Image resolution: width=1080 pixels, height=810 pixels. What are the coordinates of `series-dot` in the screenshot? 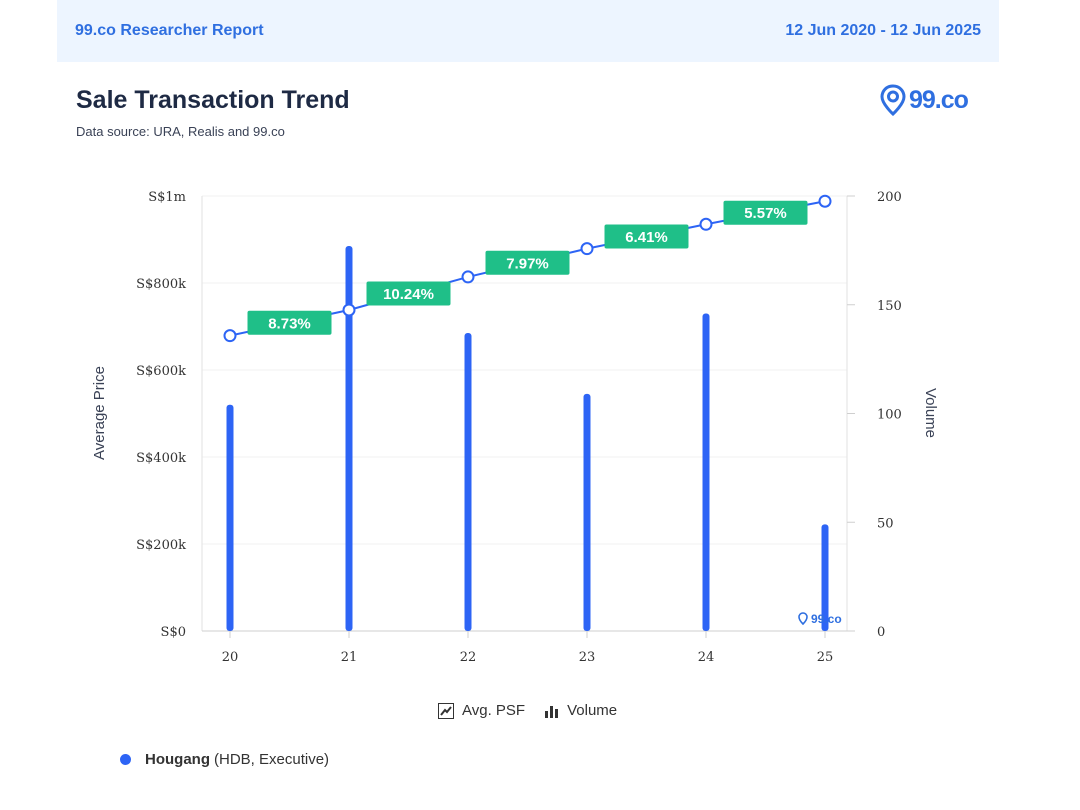 It's located at (125, 759).